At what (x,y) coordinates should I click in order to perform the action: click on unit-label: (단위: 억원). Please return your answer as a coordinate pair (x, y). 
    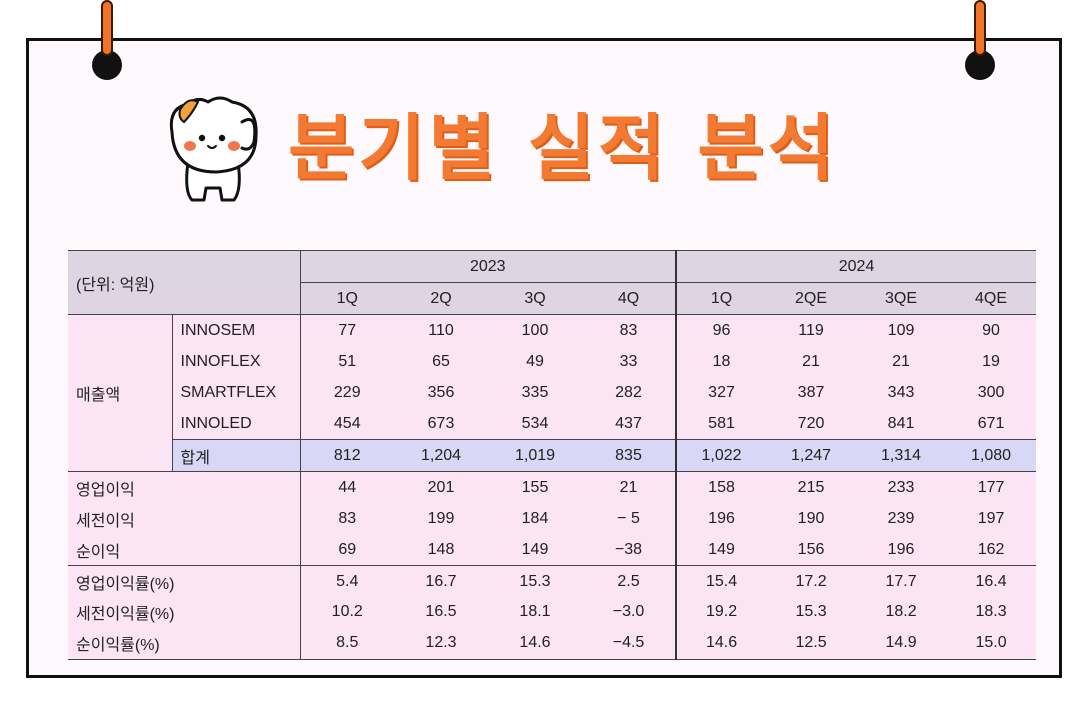
    Looking at the image, I should click on (184, 282).